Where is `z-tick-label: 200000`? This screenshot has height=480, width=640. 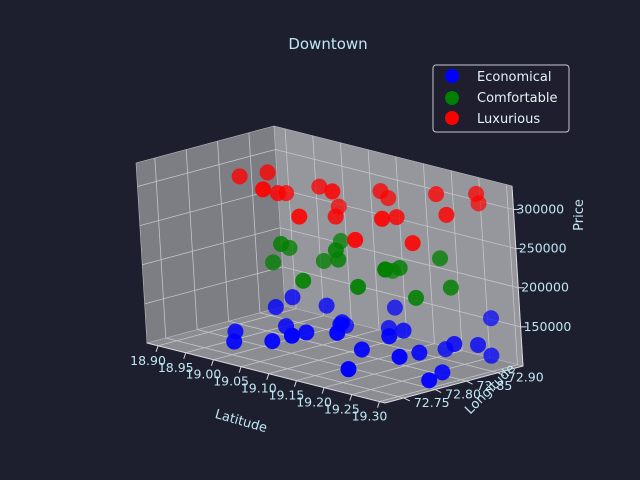 z-tick-label: 200000 is located at coordinates (545, 287).